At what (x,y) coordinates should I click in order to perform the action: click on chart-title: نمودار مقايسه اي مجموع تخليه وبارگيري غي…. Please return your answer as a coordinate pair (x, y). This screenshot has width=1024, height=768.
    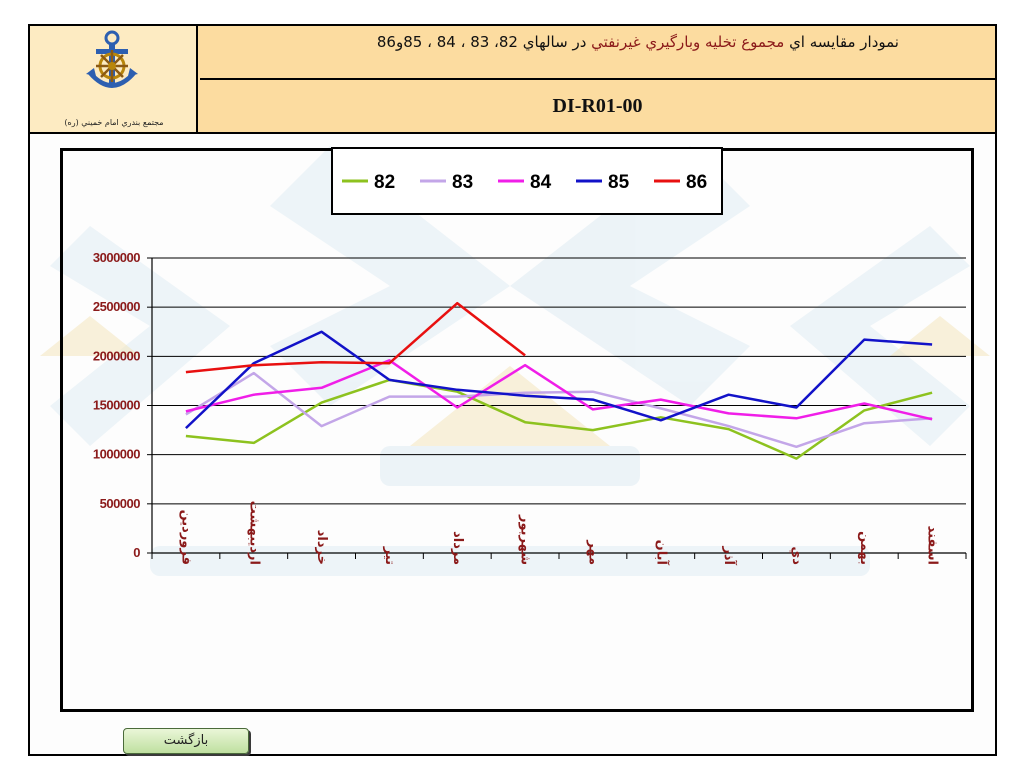
    Looking at the image, I should click on (638, 42).